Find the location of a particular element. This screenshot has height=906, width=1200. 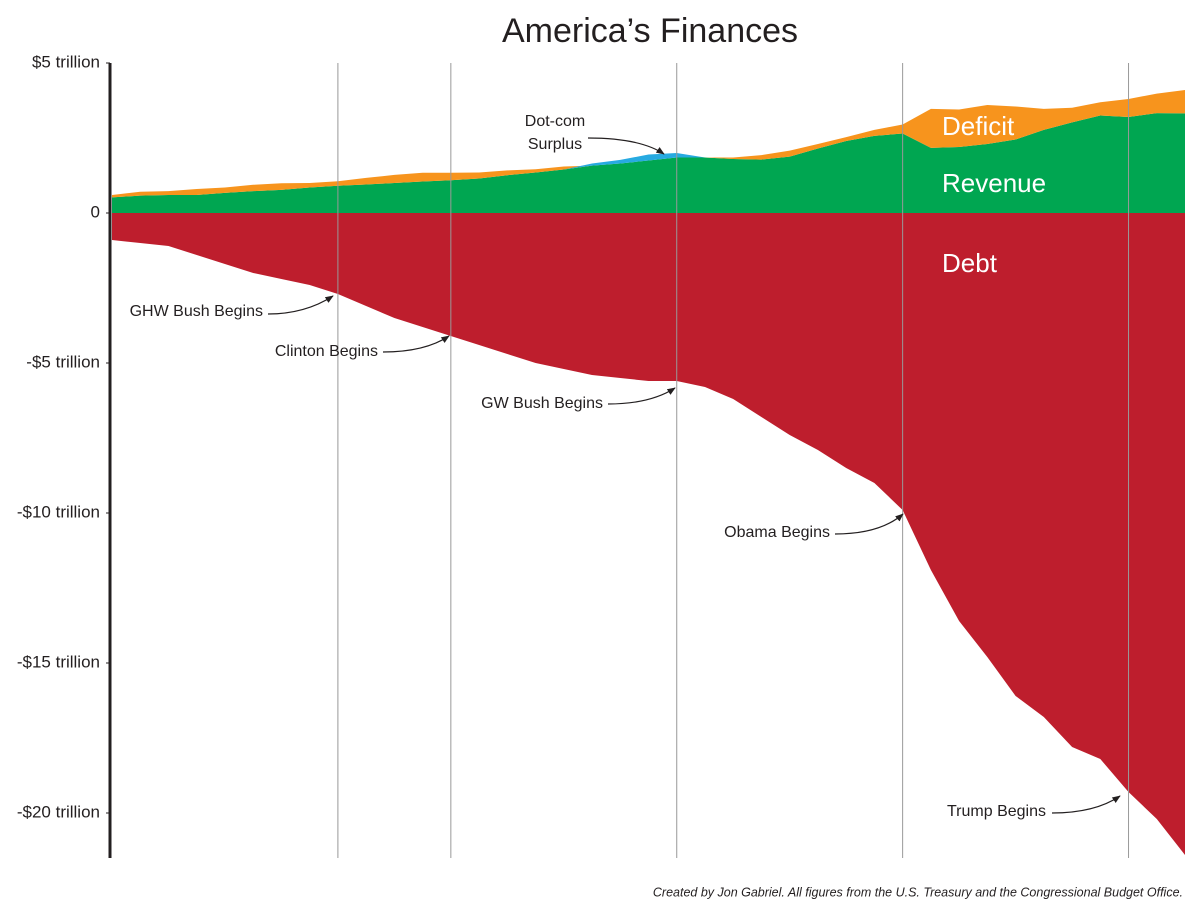

series-label: Deficit is located at coordinates (978, 126).